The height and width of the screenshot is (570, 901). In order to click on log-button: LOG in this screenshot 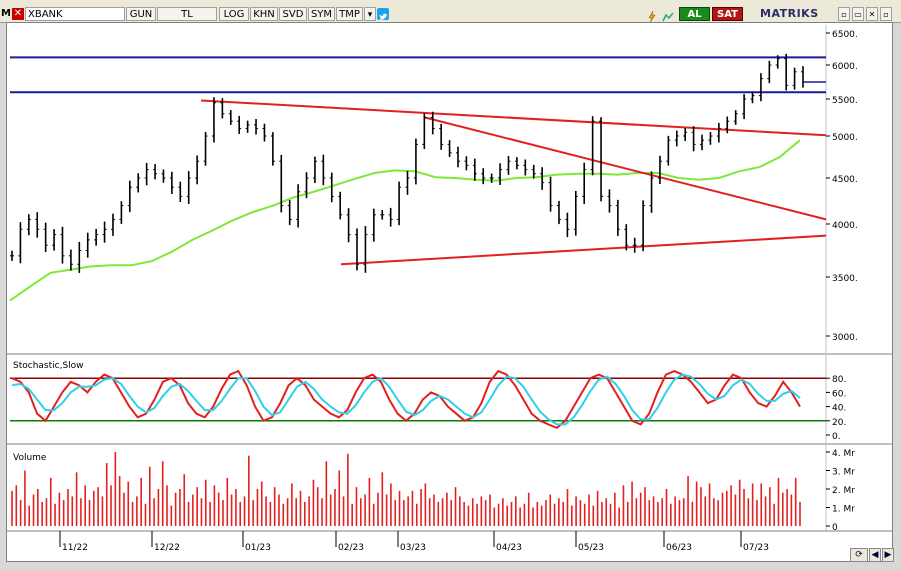, I will do `click(234, 14)`.